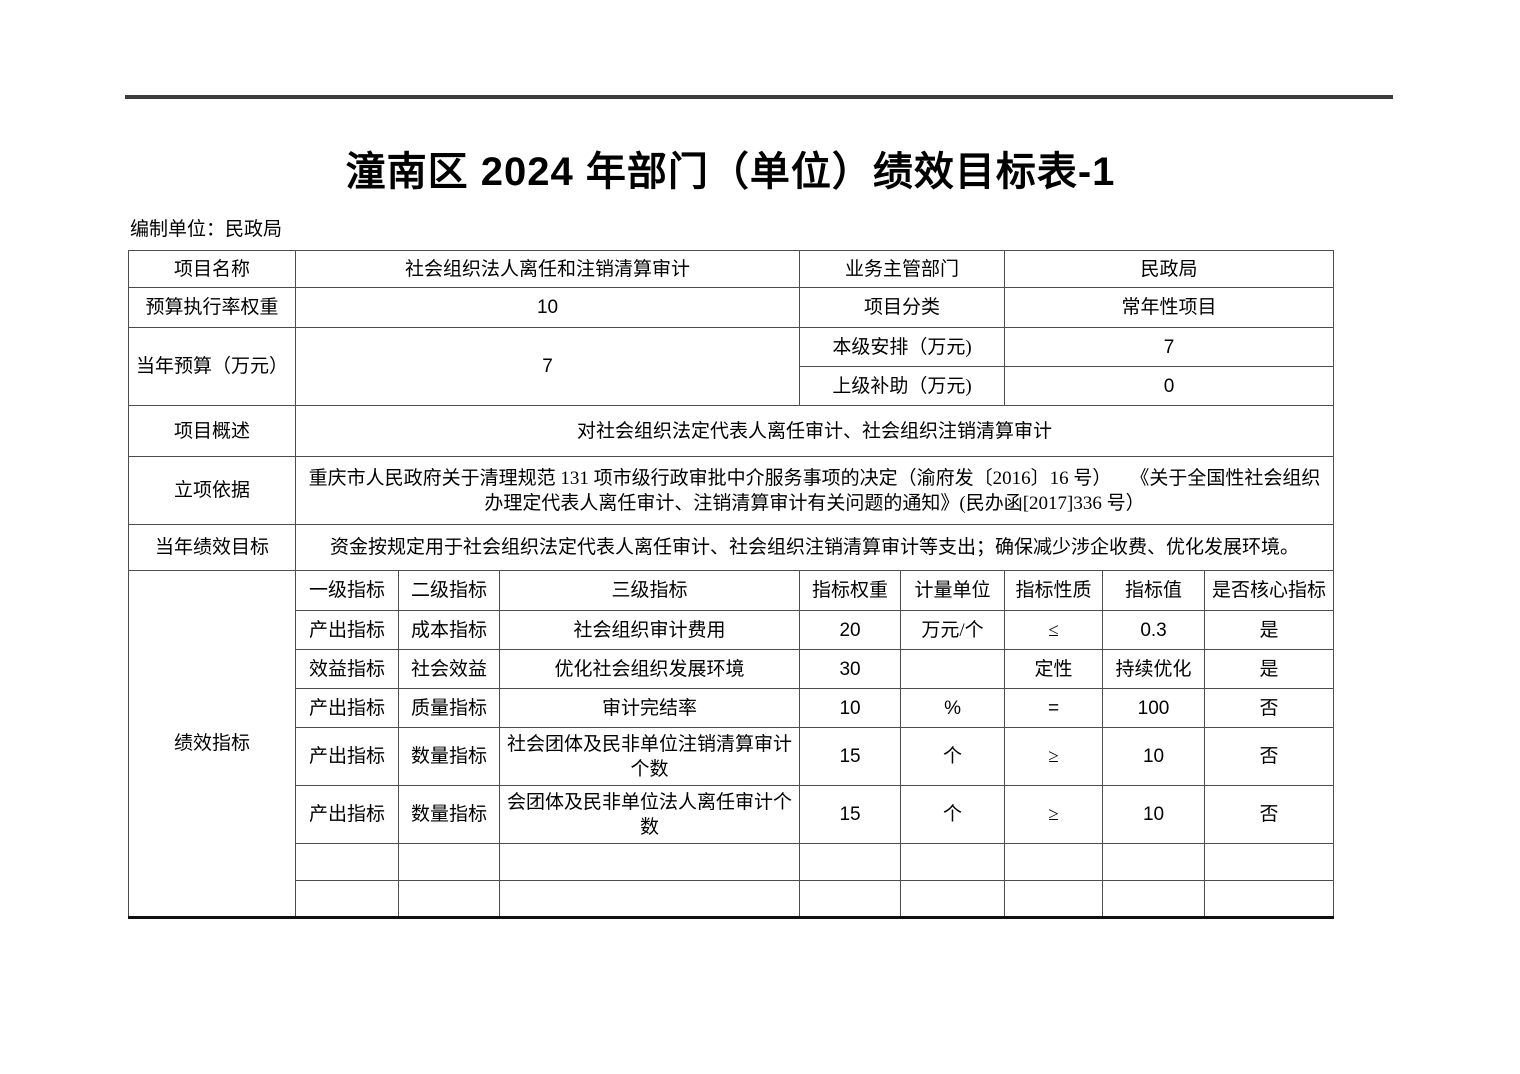 The width and height of the screenshot is (1520, 1074). I want to click on indicator-level2: 质量指标, so click(449, 708).